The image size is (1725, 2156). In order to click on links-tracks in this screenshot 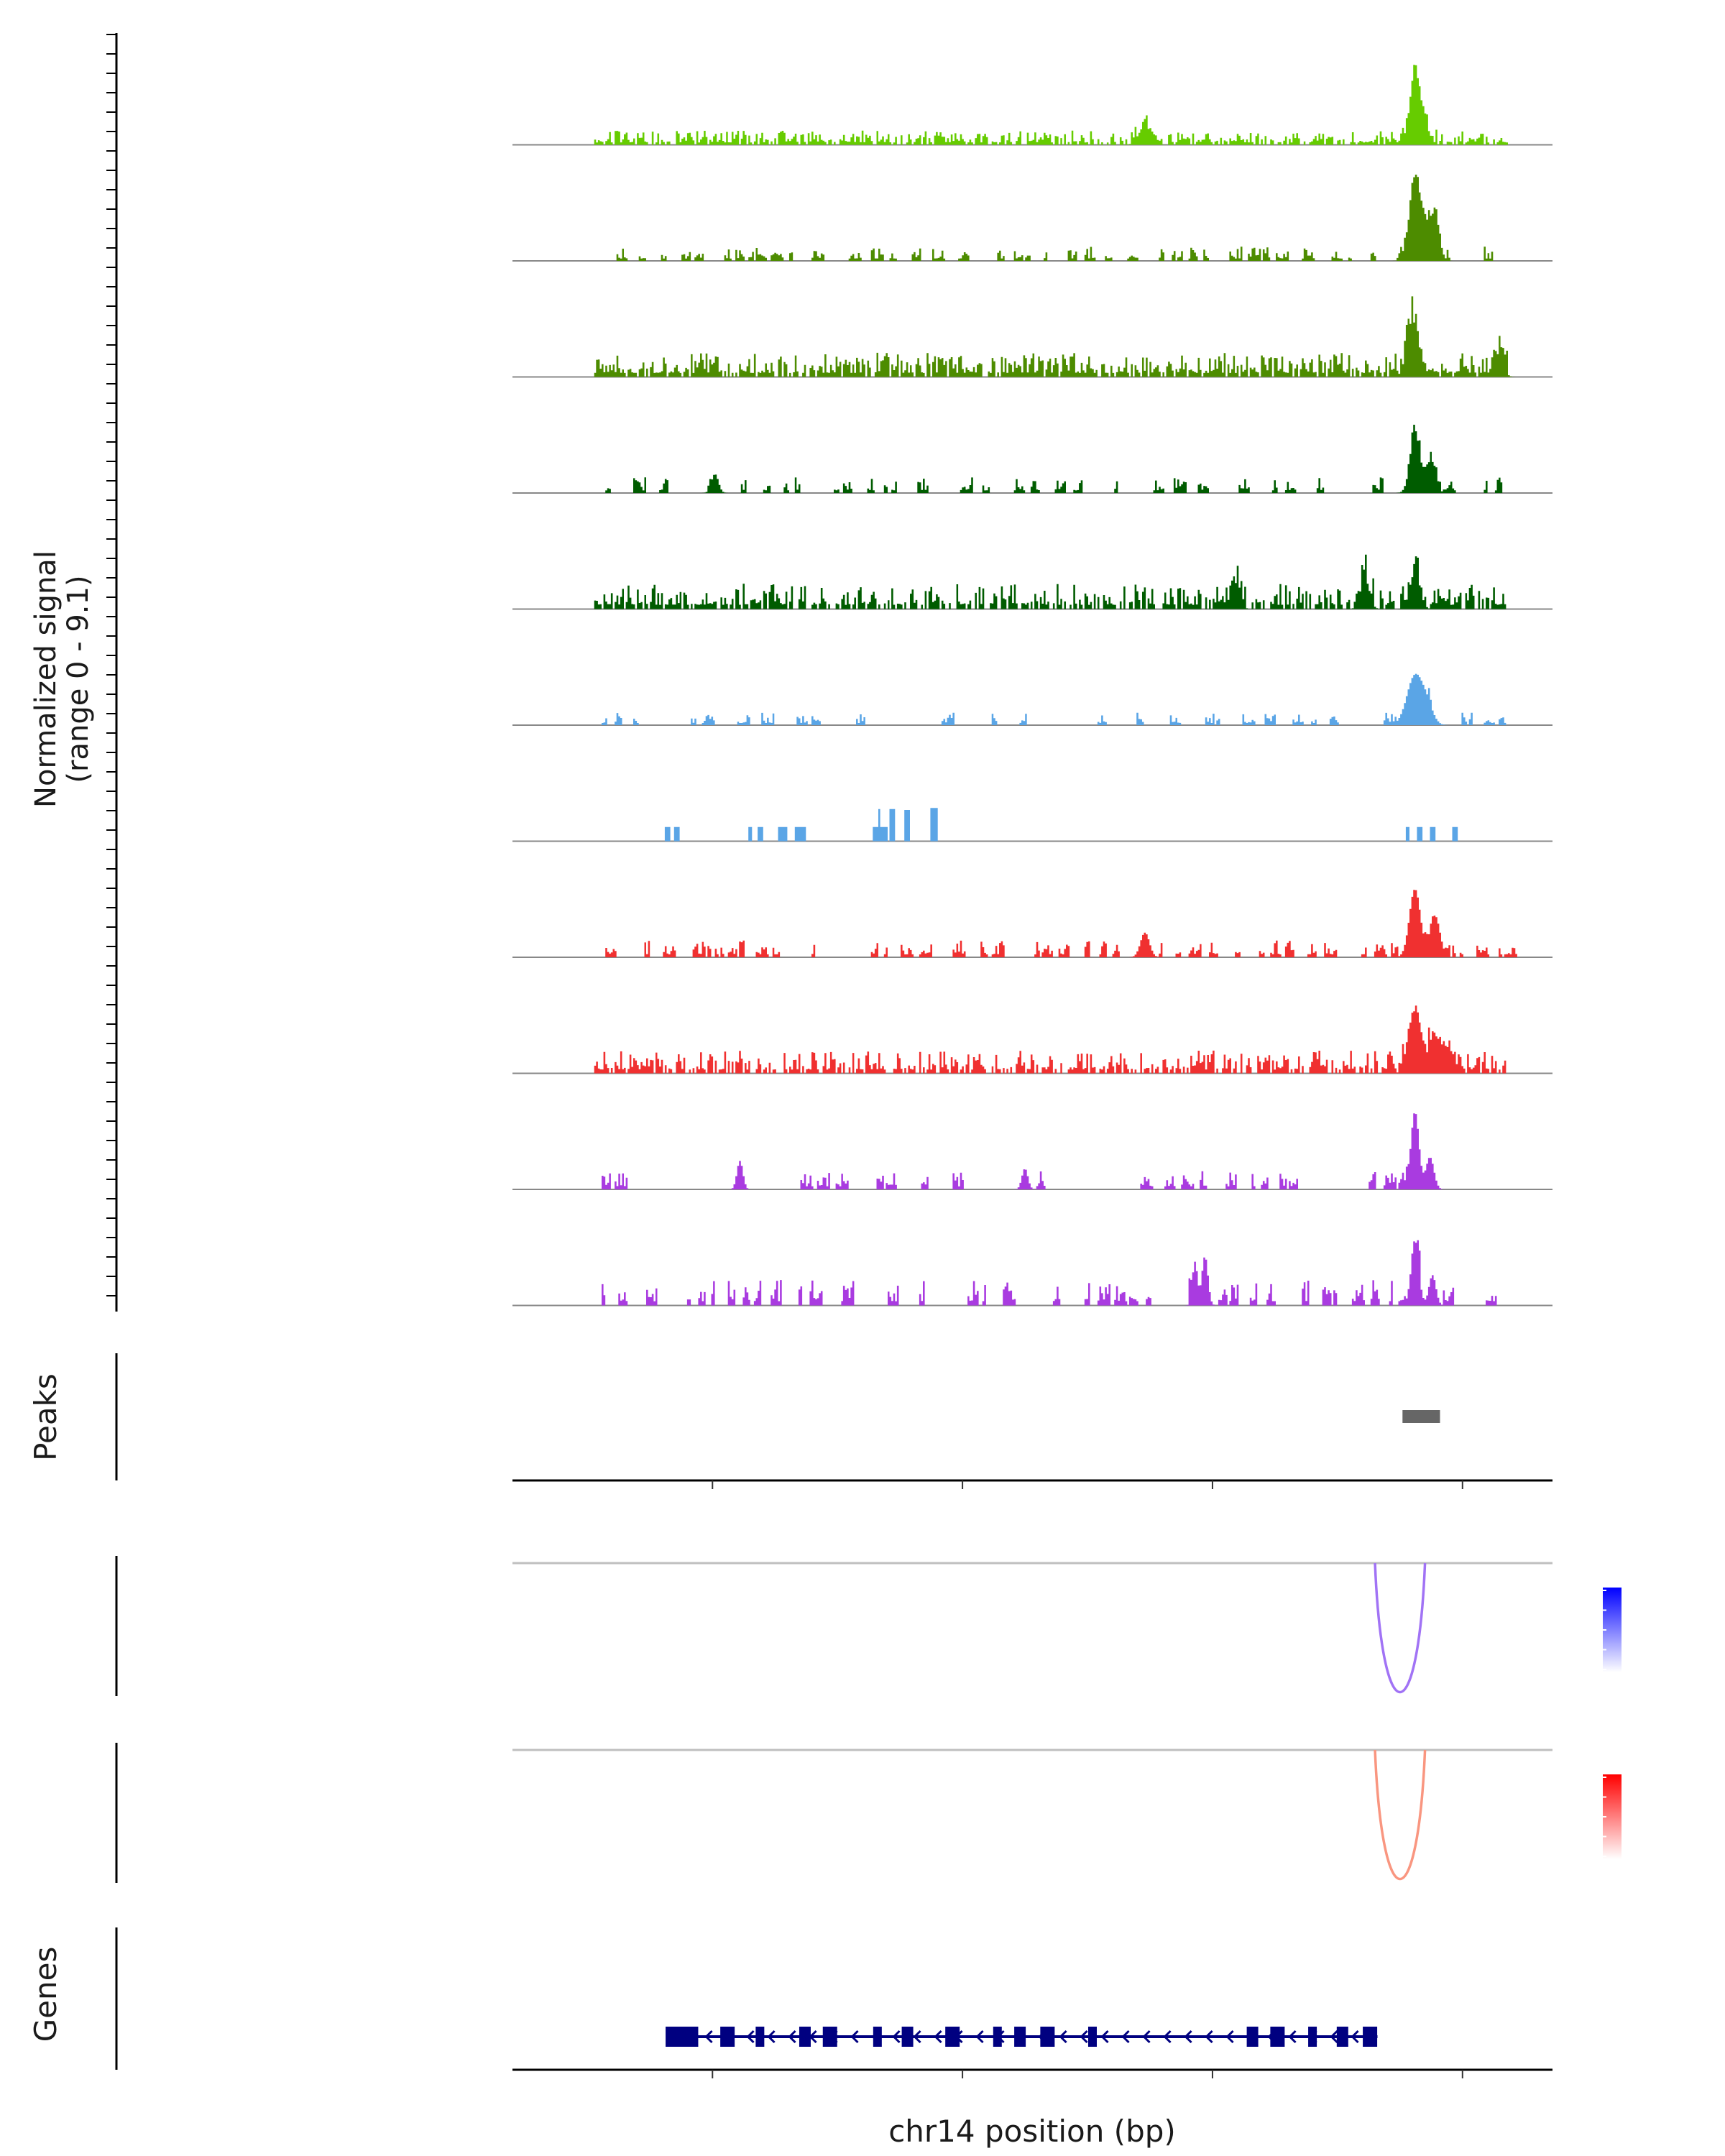, I will do `click(868, 1719)`.